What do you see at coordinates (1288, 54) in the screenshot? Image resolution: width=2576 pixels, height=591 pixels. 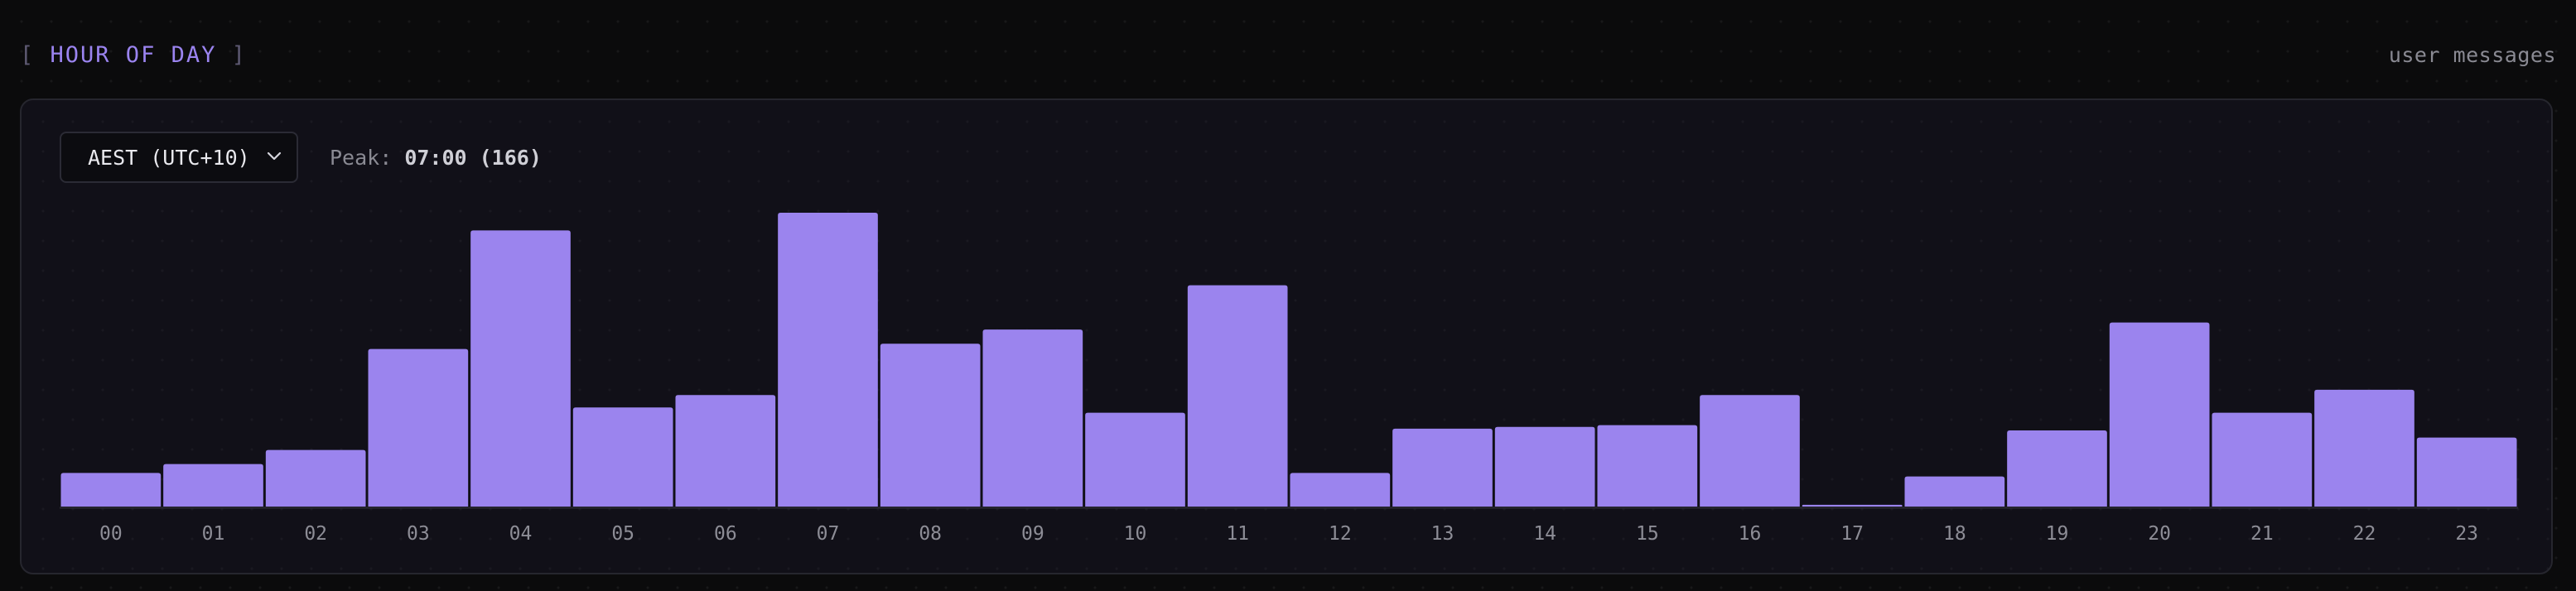 I see `section-header: [ HOUR OF DAY ] user messages` at bounding box center [1288, 54].